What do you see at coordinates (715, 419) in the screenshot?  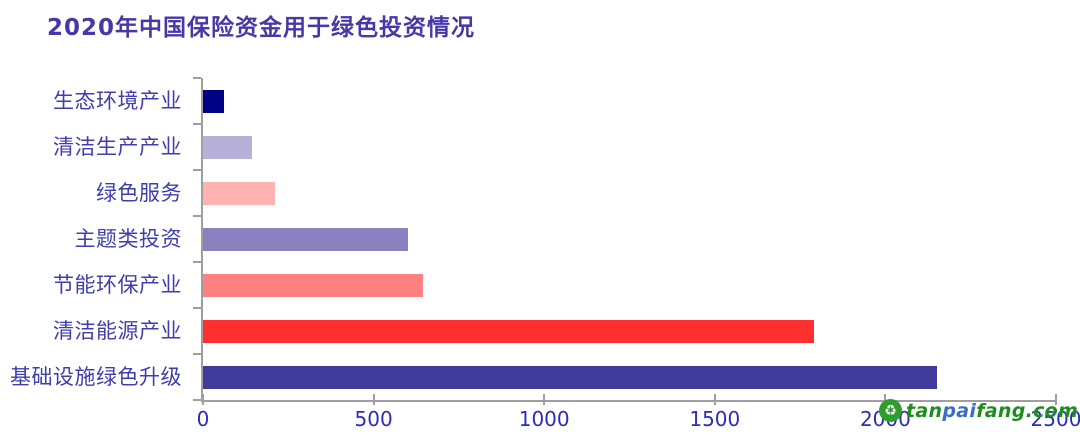 I see `x-axis-tick-label: 1500` at bounding box center [715, 419].